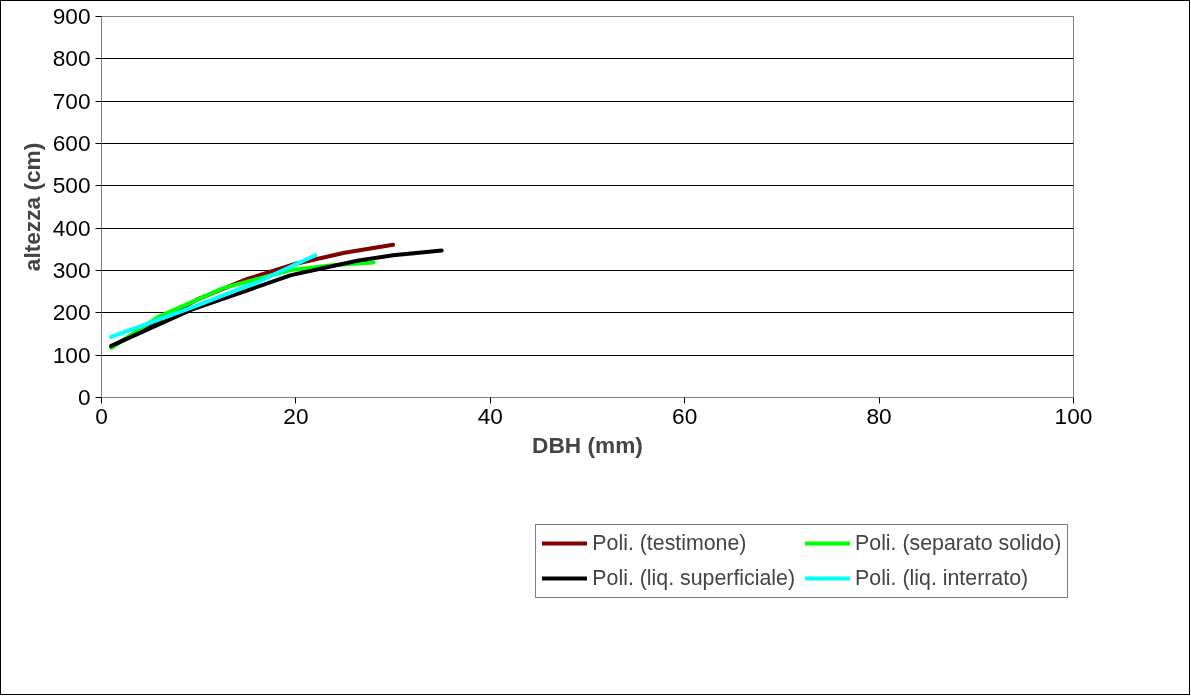  I want to click on y-tick-label: 500, so click(71, 185).